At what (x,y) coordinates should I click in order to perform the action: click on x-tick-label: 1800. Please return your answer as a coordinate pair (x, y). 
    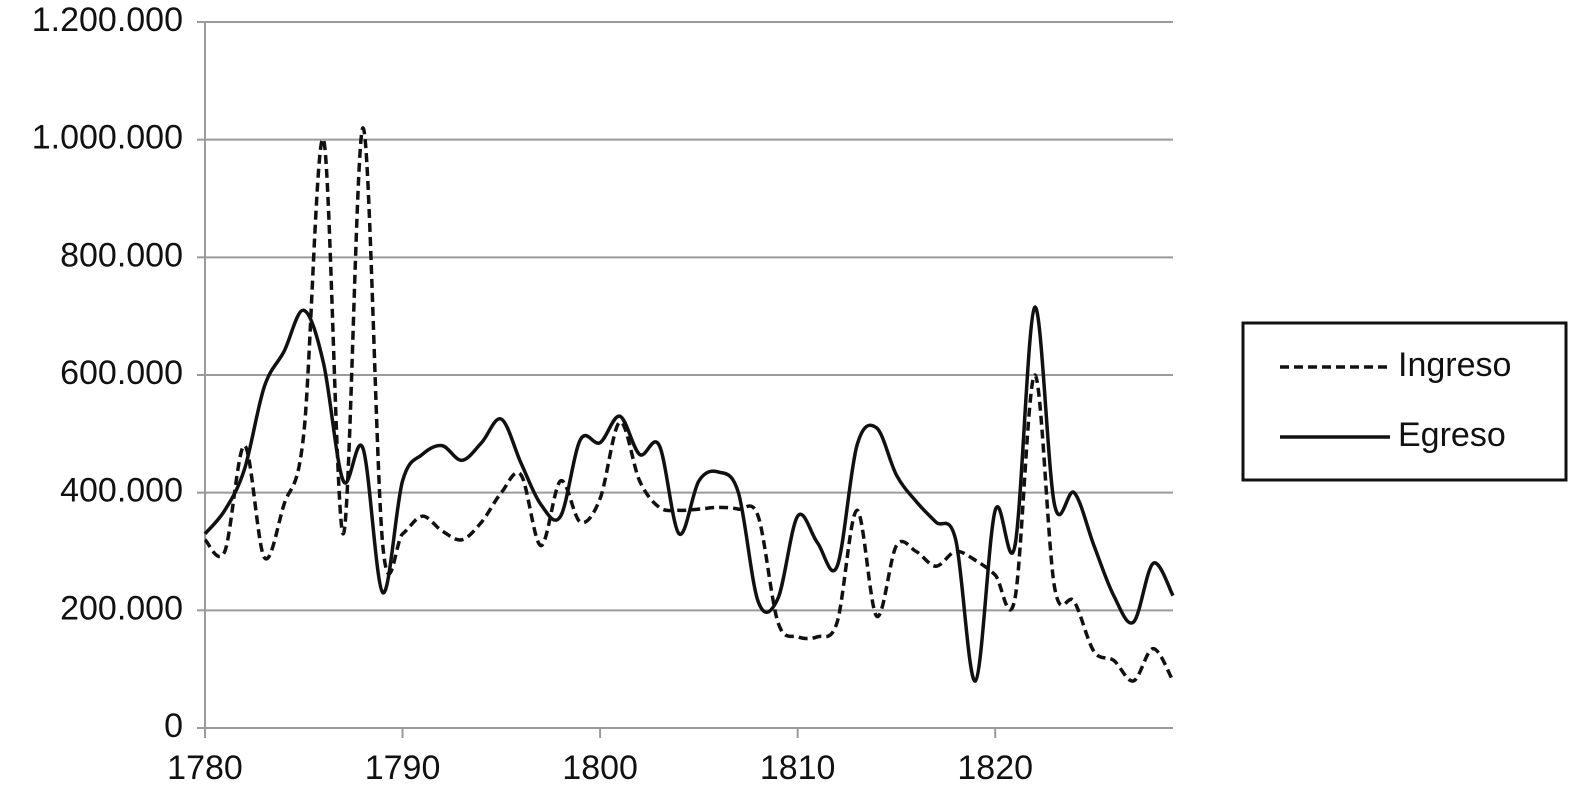
    Looking at the image, I should click on (600, 768).